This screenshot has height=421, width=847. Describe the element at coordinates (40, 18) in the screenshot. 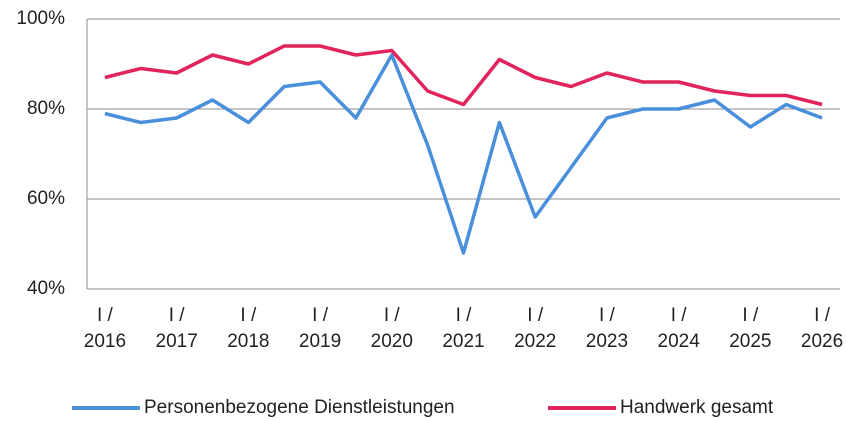

I see `y-tick-label: 100%` at that location.